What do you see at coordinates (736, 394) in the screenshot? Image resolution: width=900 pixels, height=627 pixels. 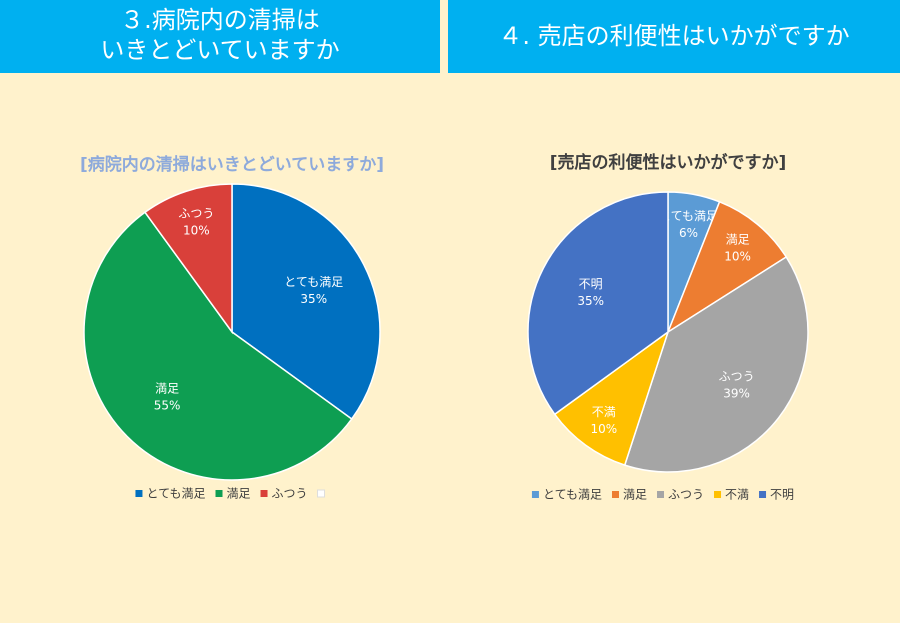 I see `data-label-value: 39%` at bounding box center [736, 394].